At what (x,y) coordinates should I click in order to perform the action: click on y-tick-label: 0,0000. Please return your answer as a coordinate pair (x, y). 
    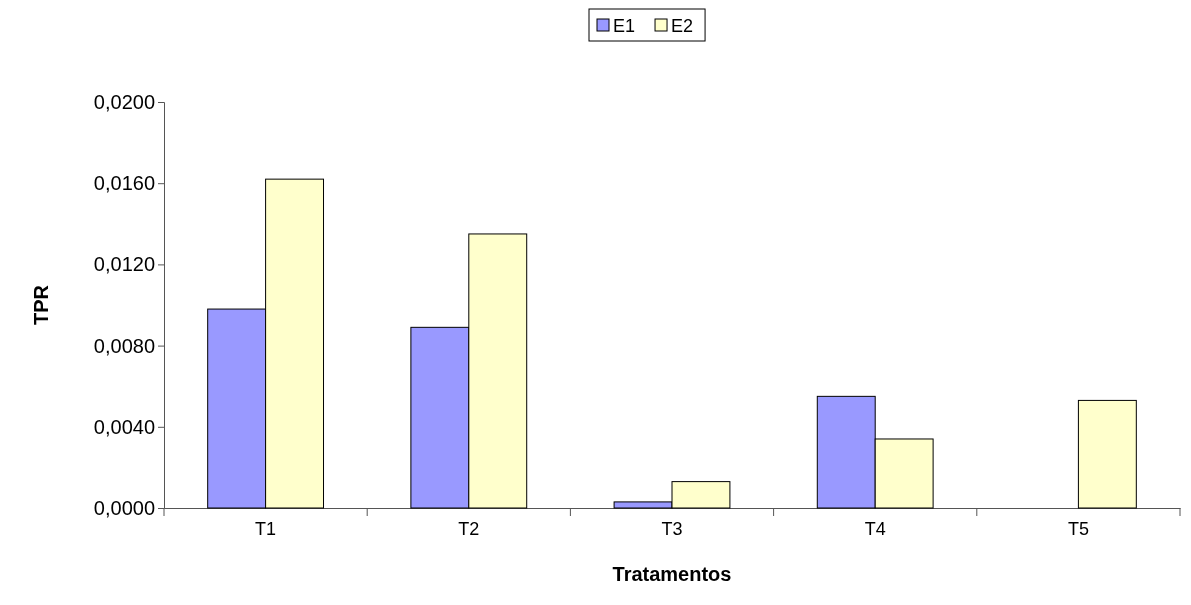
    Looking at the image, I should click on (124, 507).